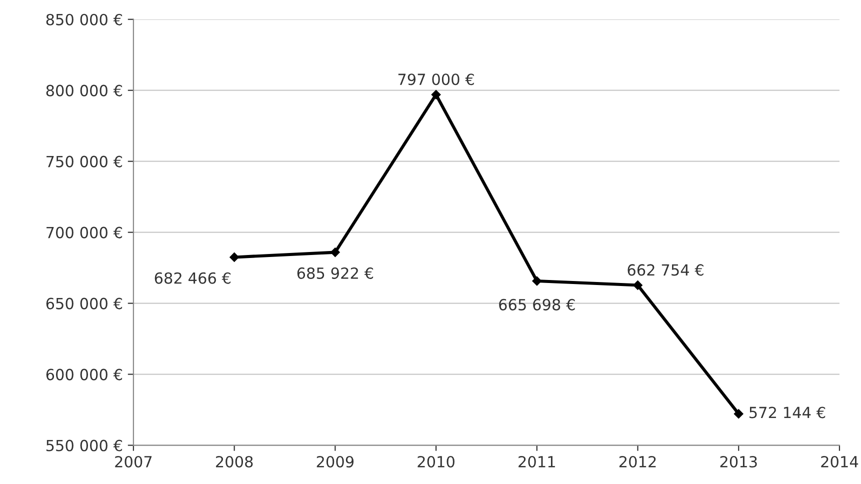  What do you see at coordinates (536, 462) in the screenshot?
I see `x-tick-label: 2011` at bounding box center [536, 462].